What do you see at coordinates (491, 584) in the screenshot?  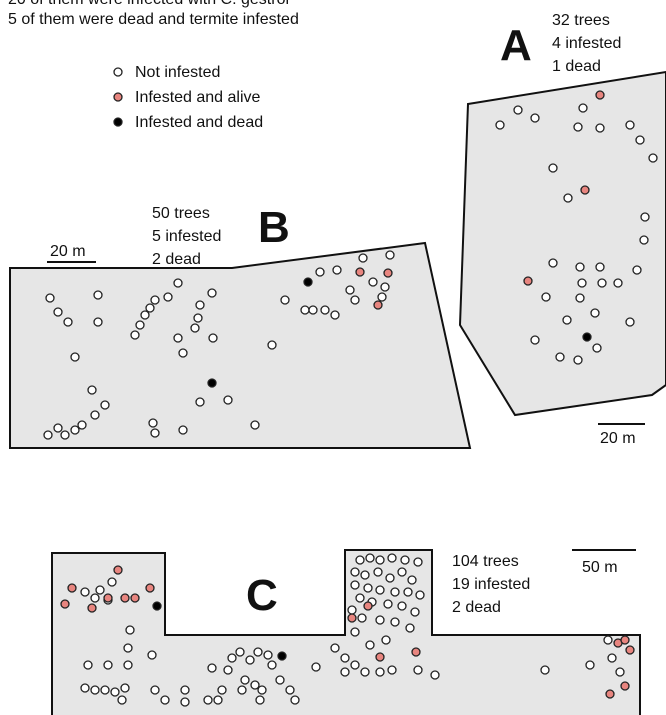 I see `plot-info: 19 infested` at bounding box center [491, 584].